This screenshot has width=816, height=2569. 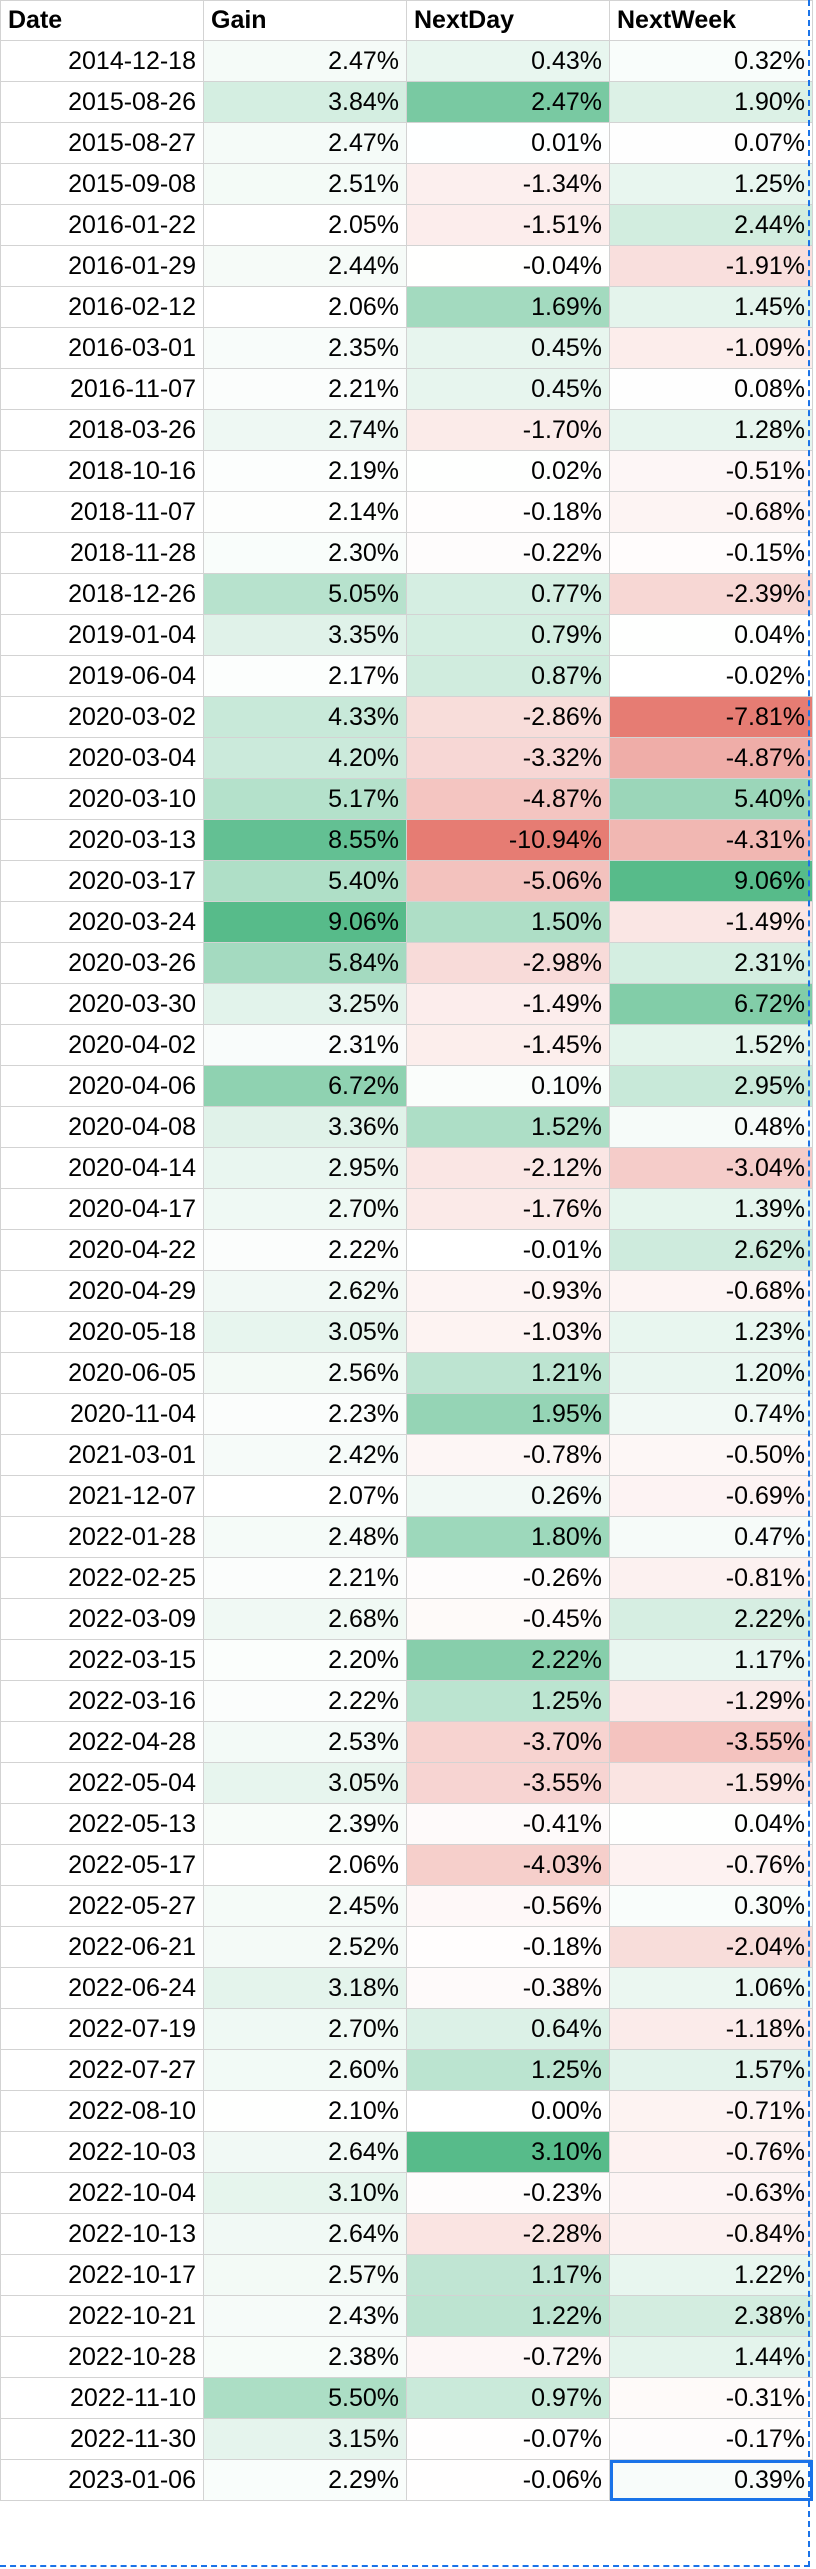 I want to click on cell-nextweek: 0.04%, so click(x=711, y=635).